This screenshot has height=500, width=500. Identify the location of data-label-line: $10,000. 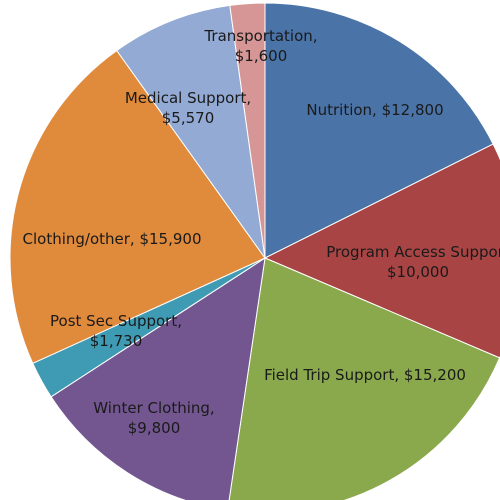
(418, 272).